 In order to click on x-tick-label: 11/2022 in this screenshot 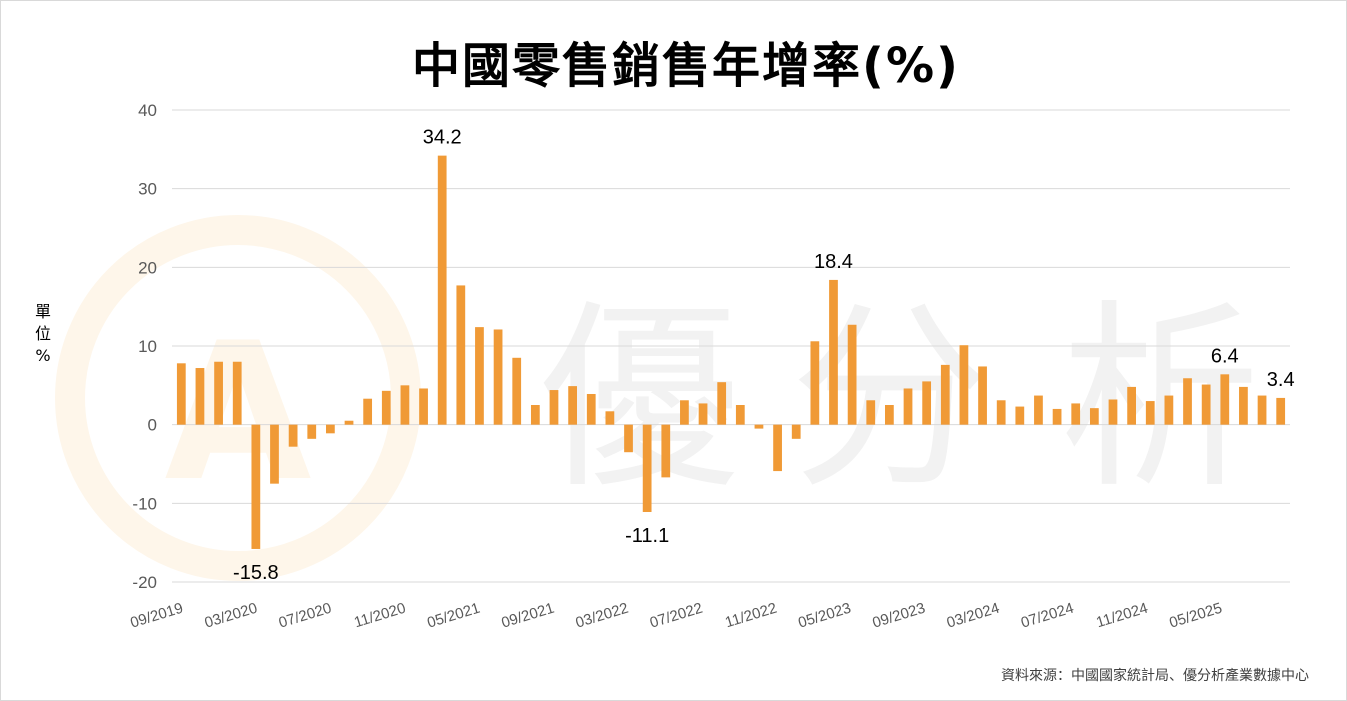, I will do `click(751, 616)`.